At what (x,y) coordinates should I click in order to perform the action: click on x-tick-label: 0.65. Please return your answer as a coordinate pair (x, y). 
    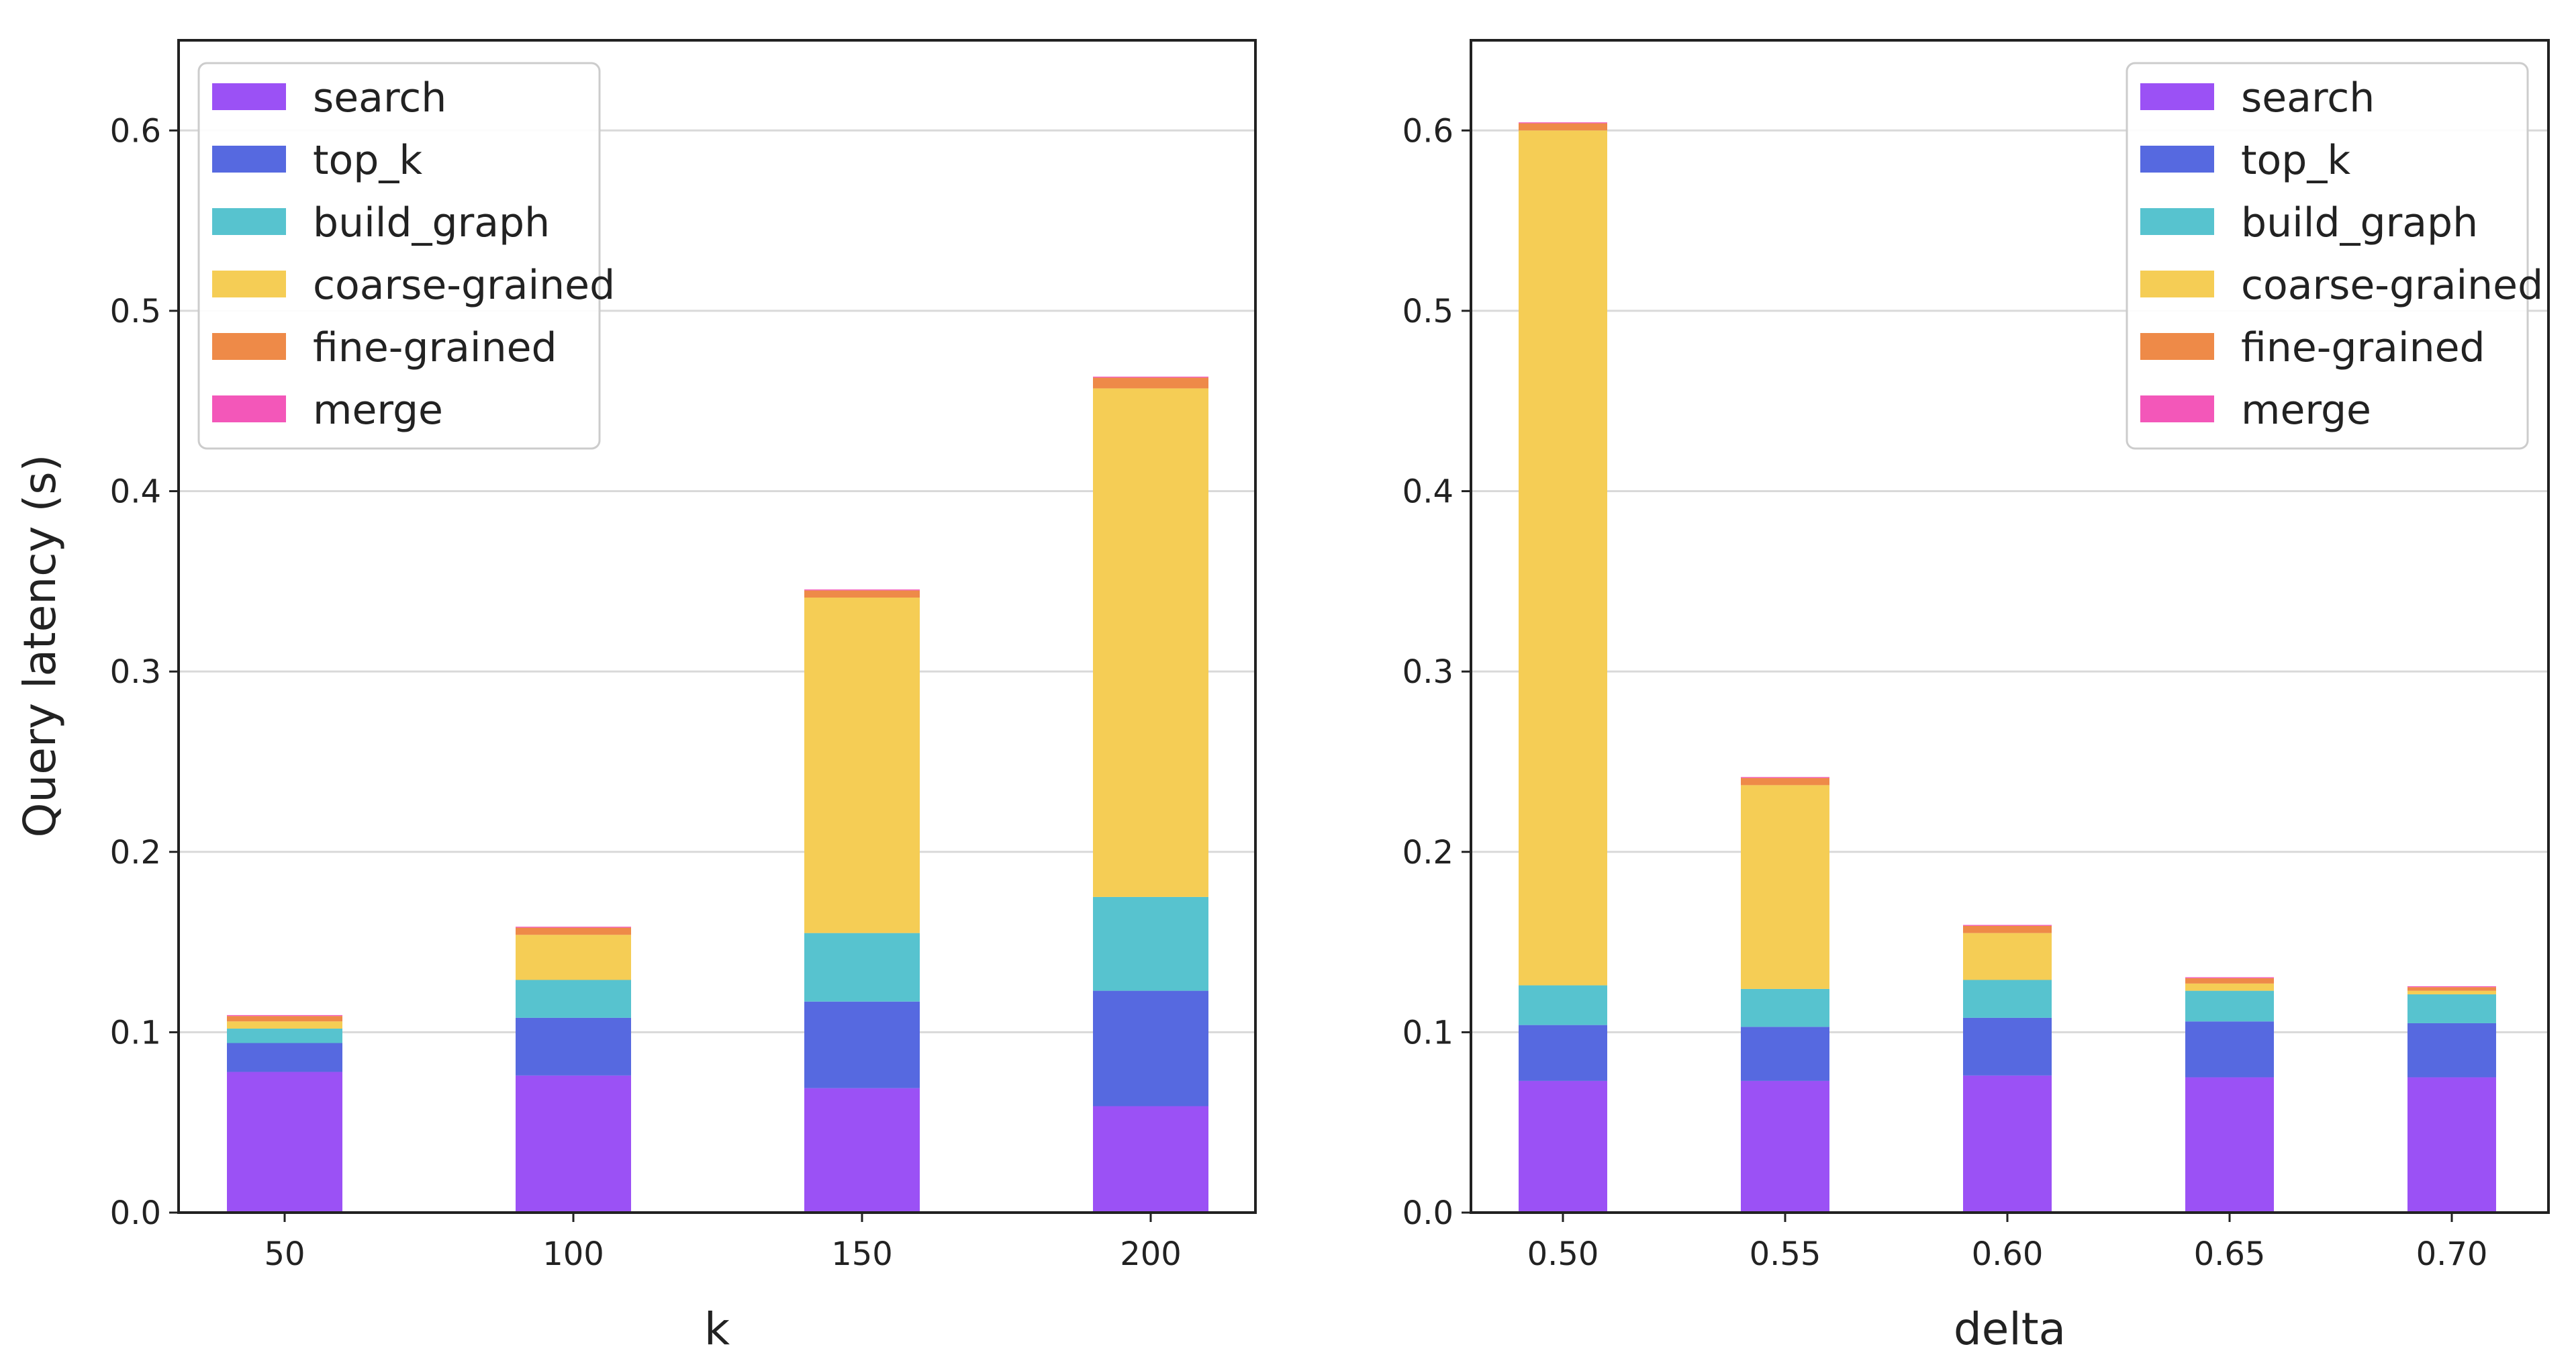
    Looking at the image, I should click on (2230, 1254).